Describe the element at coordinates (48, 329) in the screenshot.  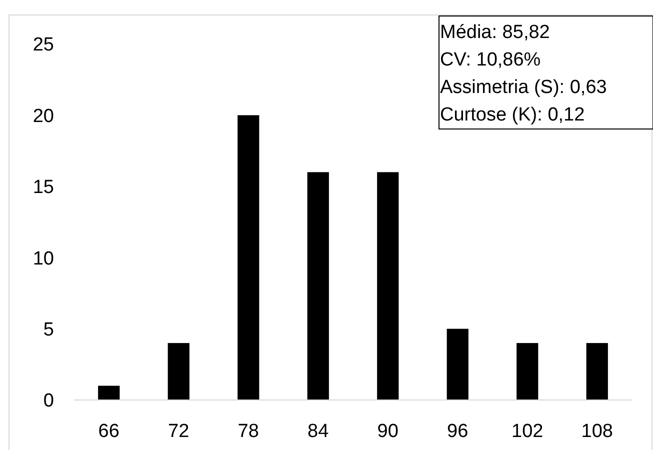
I see `y-tick-label: 5` at that location.